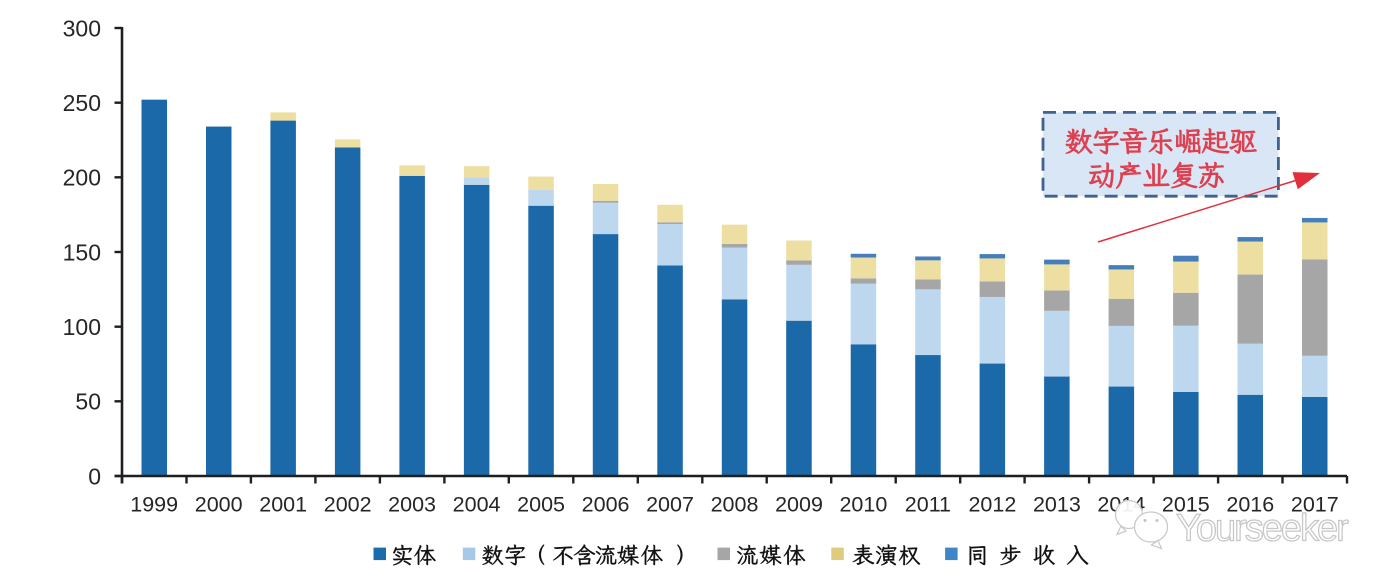 The width and height of the screenshot is (1398, 582). What do you see at coordinates (928, 505) in the screenshot?
I see `svg-text: 2011` at bounding box center [928, 505].